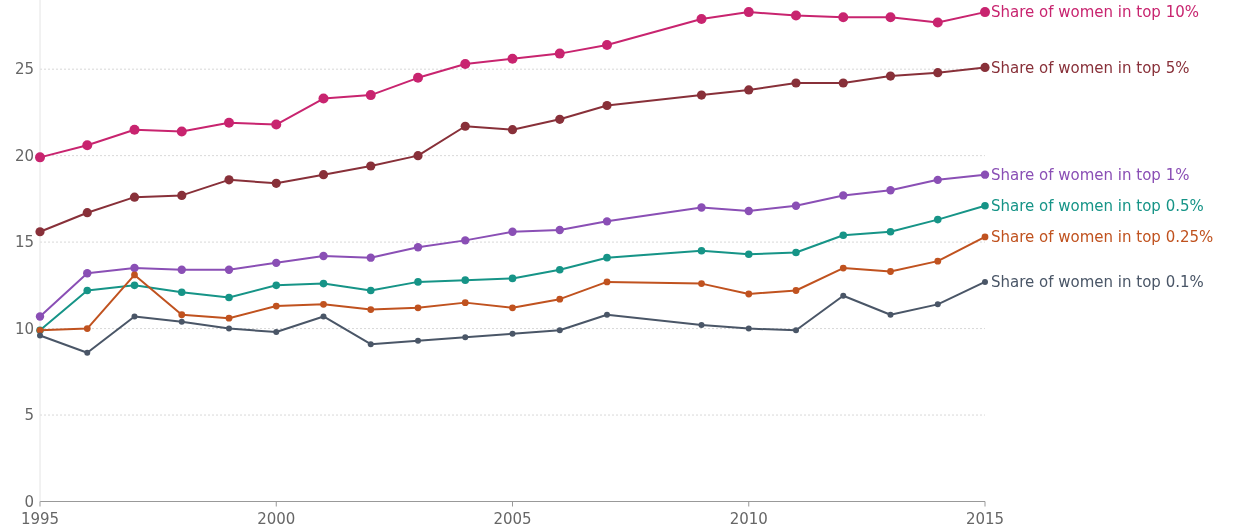  Describe the element at coordinates (512, 518) in the screenshot. I see `x-tick-label: 2005` at that location.